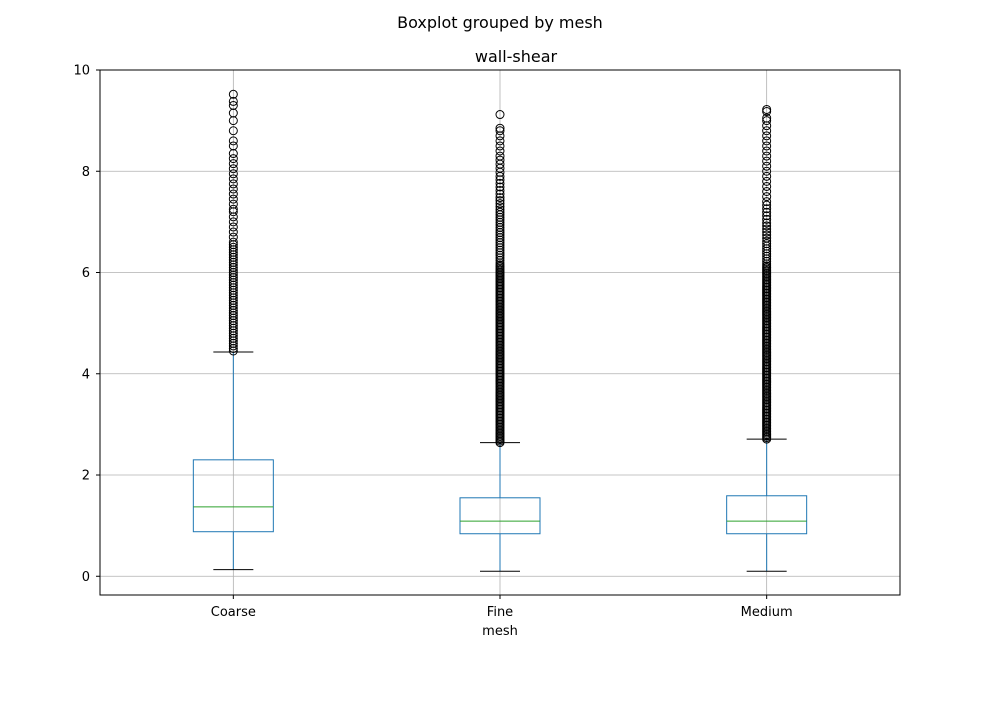  I want to click on x-tick-label-fine: Fine, so click(500, 612).